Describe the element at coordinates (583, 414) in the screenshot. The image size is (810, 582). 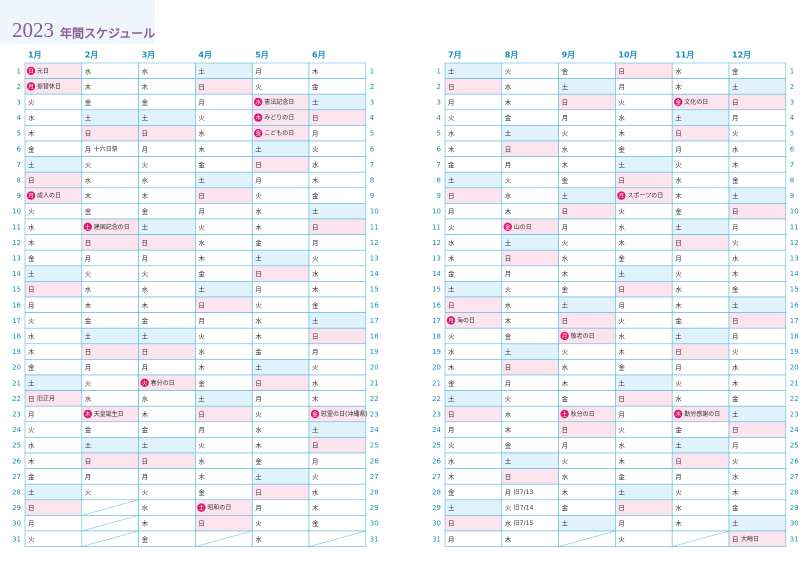
I see `day-note: 秋分の日` at that location.